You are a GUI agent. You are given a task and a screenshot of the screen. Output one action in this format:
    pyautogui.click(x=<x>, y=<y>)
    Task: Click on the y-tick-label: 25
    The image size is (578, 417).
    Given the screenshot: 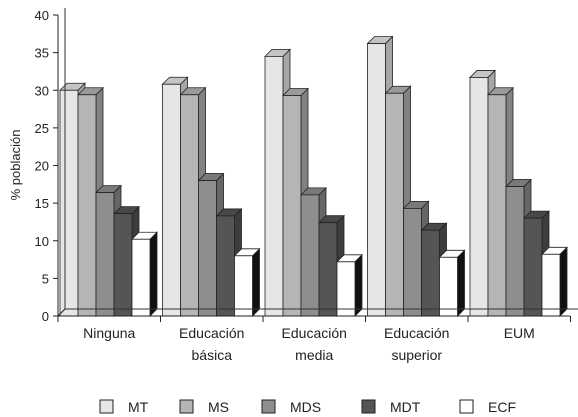 What is the action you would take?
    pyautogui.click(x=42, y=128)
    